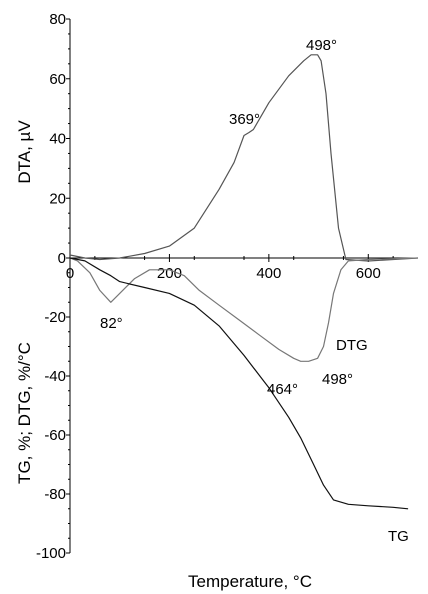 The width and height of the screenshot is (428, 594). I want to click on upper-y-tick-label: 60, so click(57, 79).